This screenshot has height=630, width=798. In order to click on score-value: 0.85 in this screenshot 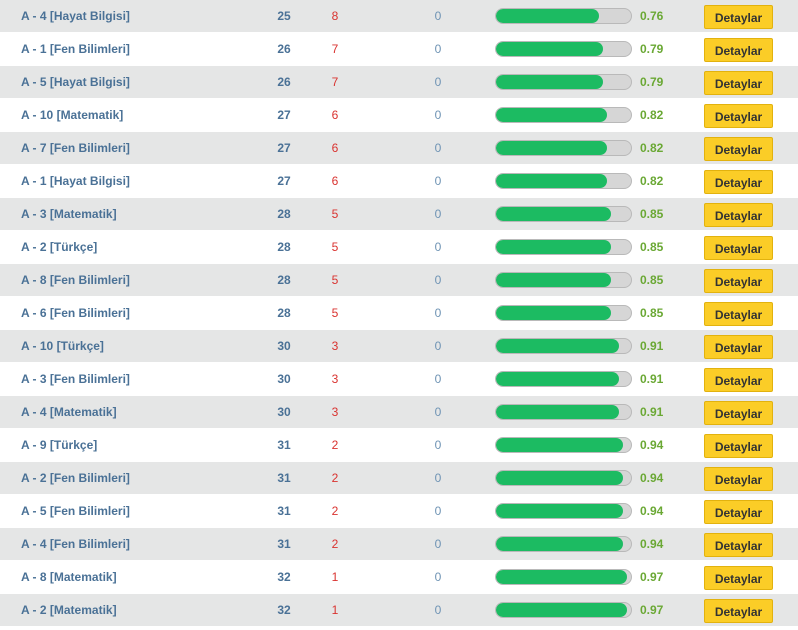, I will do `click(652, 280)`.